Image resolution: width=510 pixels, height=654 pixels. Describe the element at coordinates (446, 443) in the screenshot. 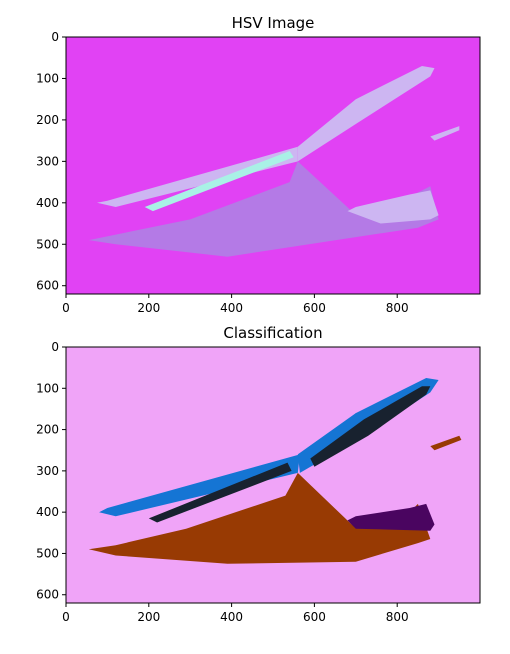

I see `region-flare` at that location.